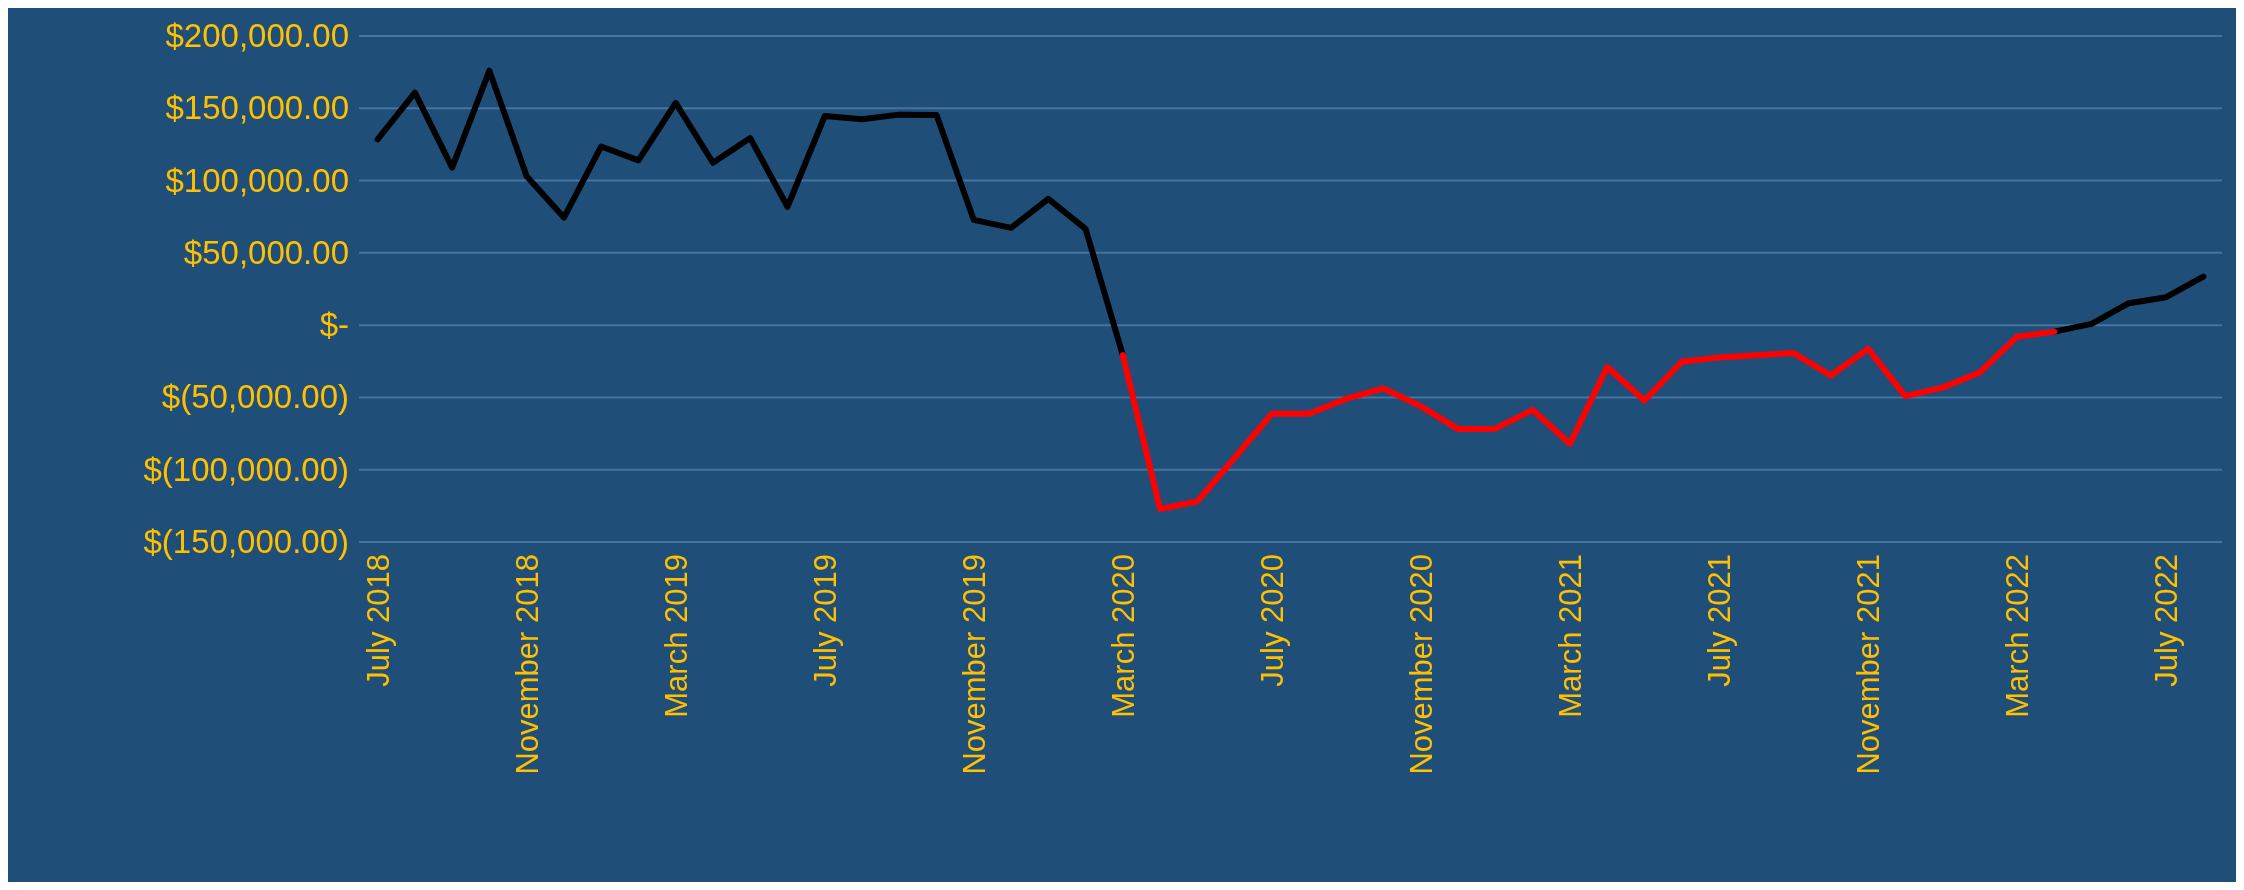  I want to click on y-tick-label: $50,000.00, so click(266, 252).